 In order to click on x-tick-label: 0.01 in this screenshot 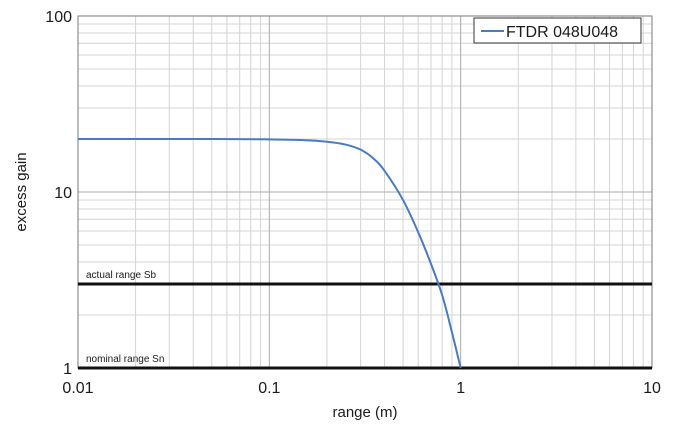, I will do `click(77, 388)`.